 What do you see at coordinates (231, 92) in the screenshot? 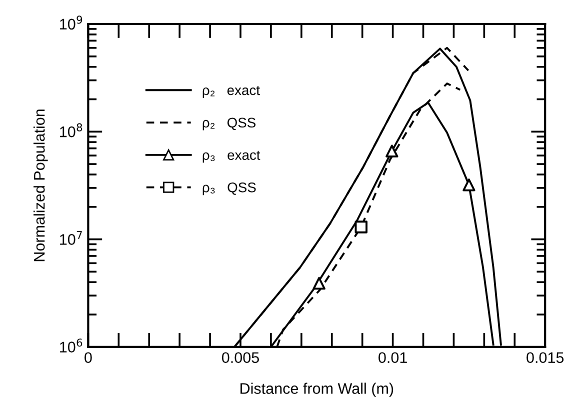
I see `legend-label: ρ₂ exact` at bounding box center [231, 92].